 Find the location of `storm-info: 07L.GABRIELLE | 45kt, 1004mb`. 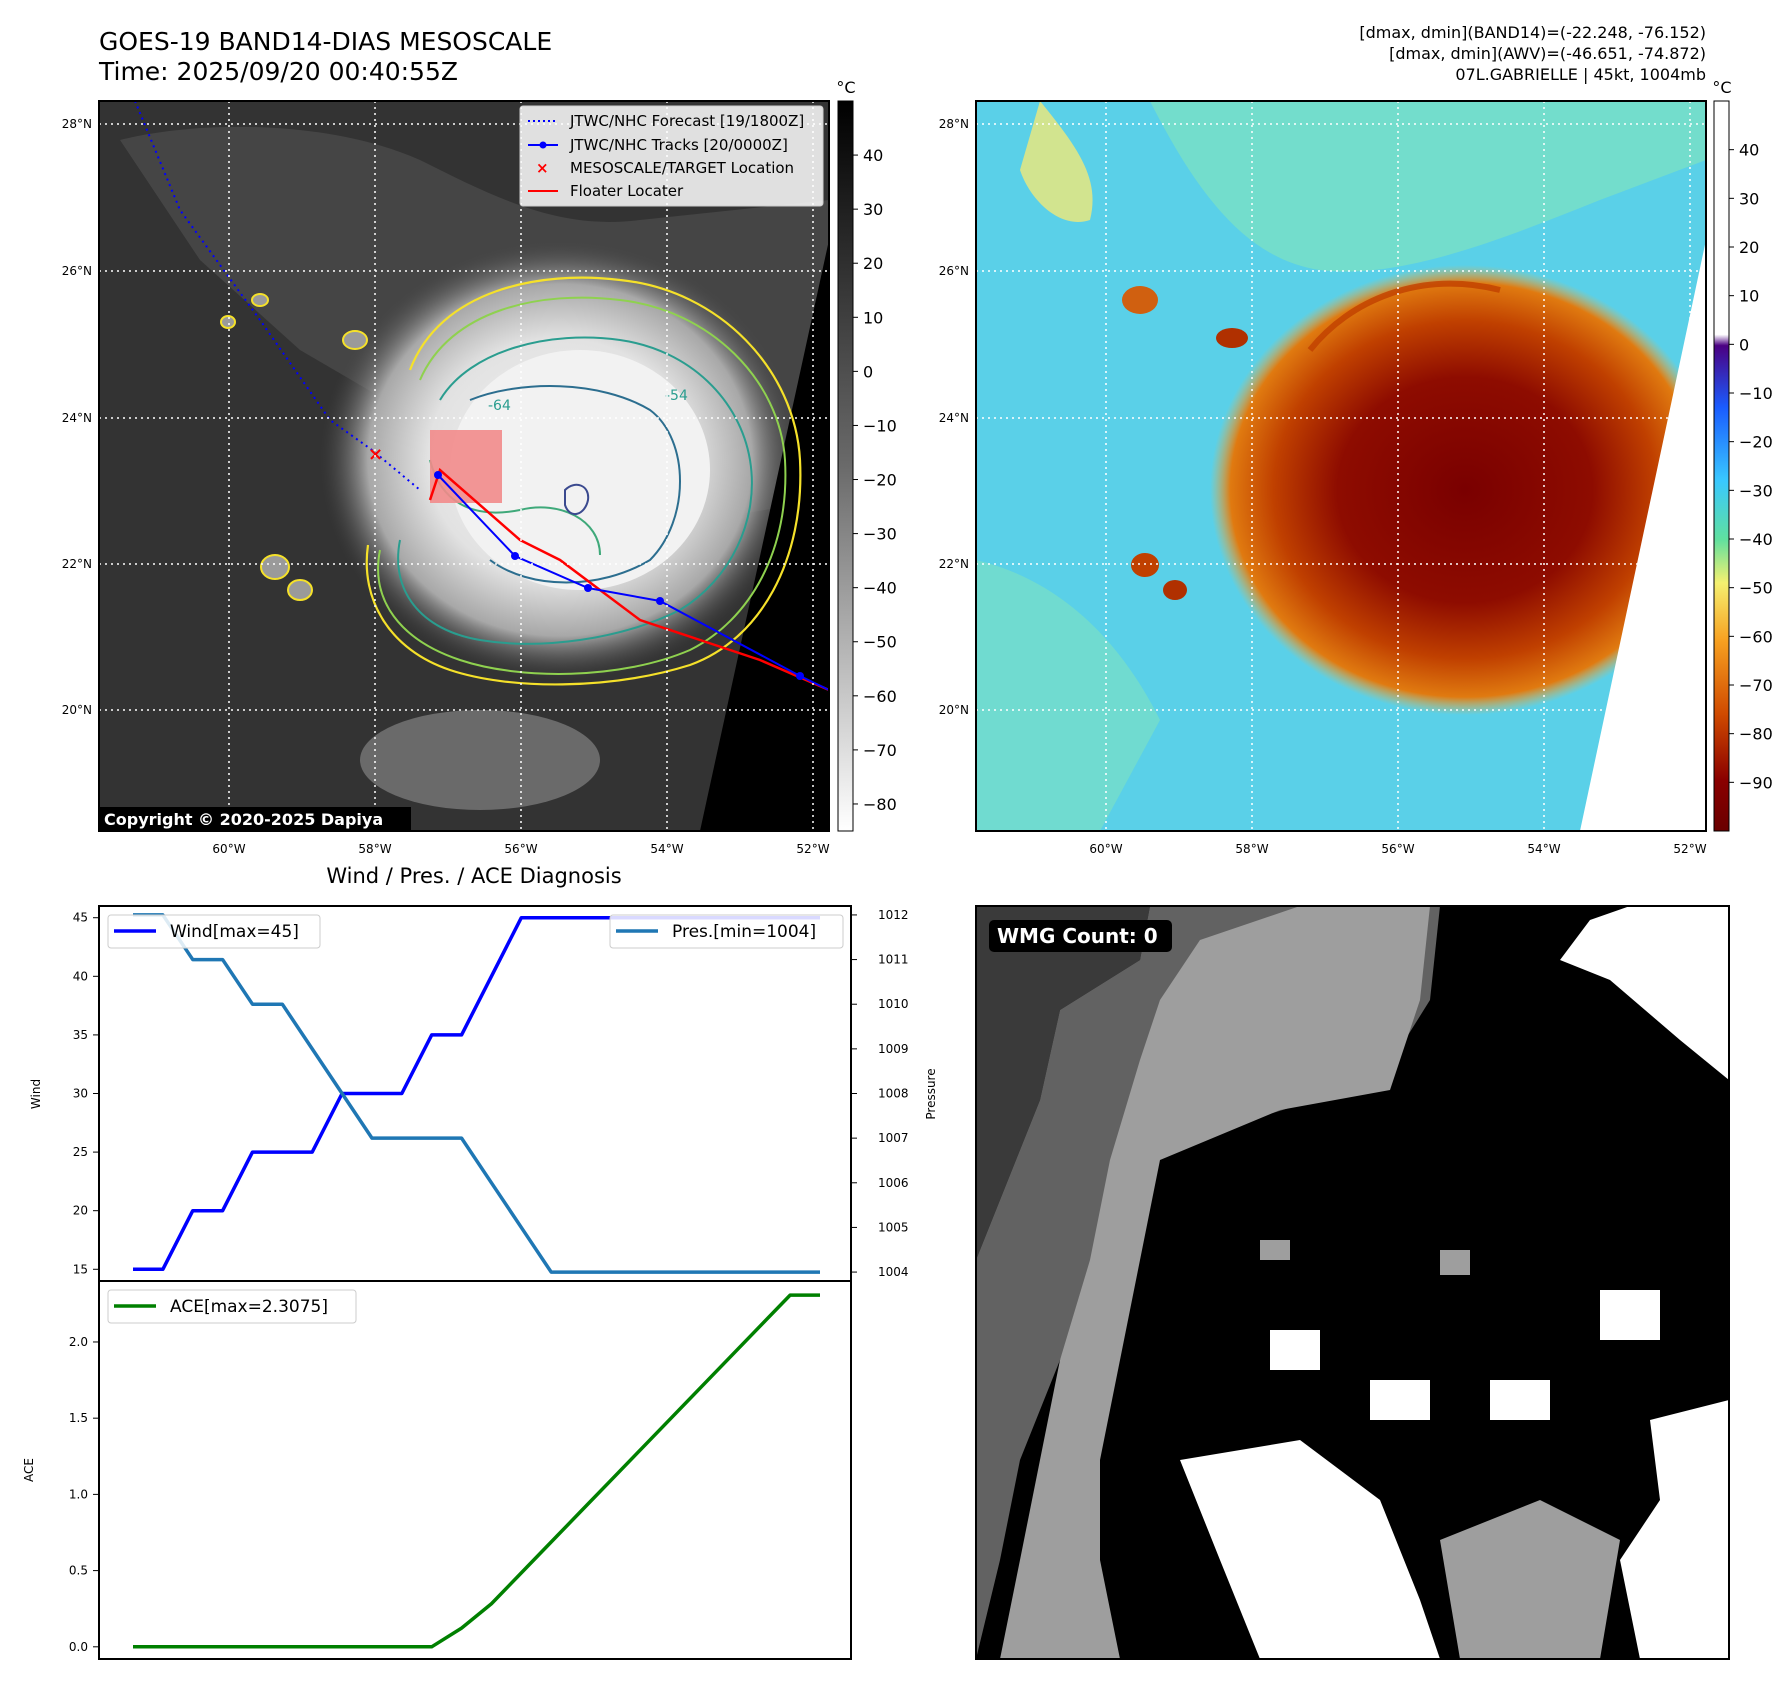

storm-info: 07L.GABRIELLE | 45kt, 1004mb is located at coordinates (1580, 74).